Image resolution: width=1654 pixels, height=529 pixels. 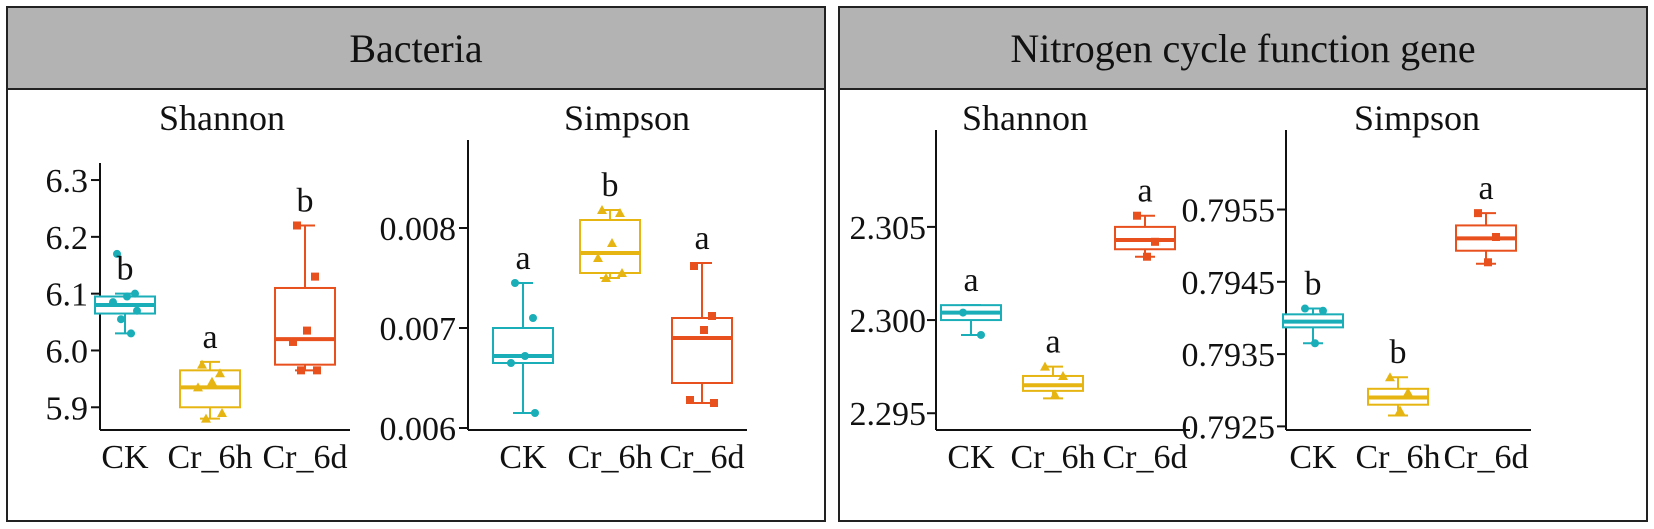 What do you see at coordinates (418, 329) in the screenshot?
I see `y-tick-label: 0.007` at bounding box center [418, 329].